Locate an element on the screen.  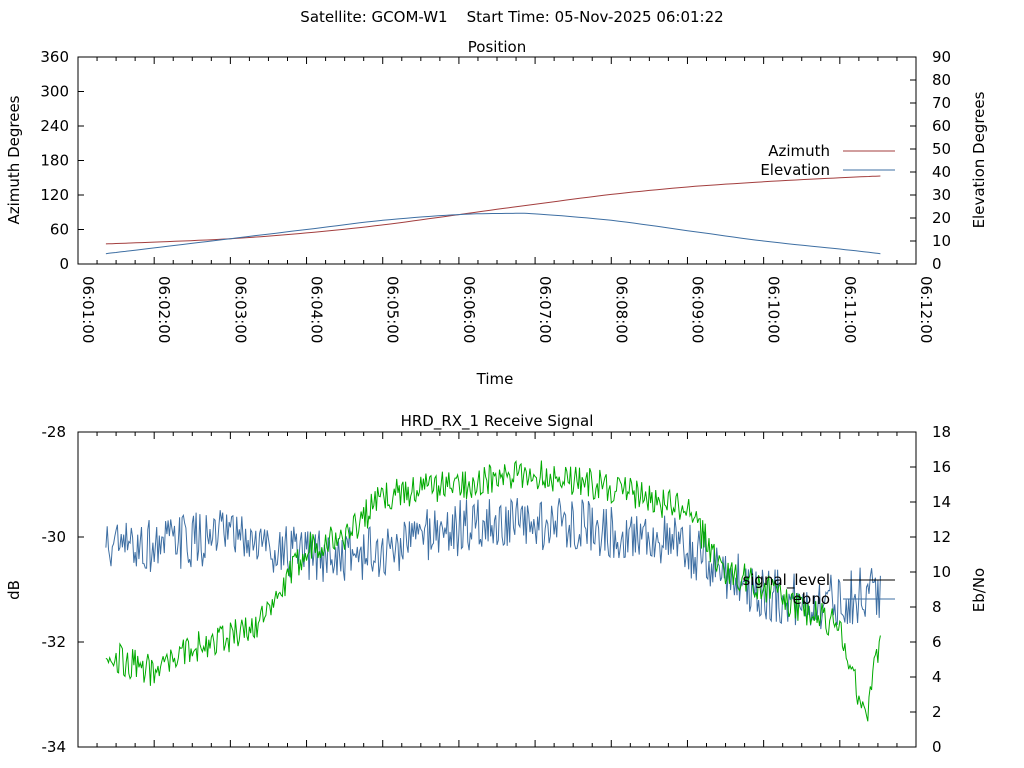
signal-chart-title: HRD_RX_1 Receive Signal is located at coordinates (497, 421).